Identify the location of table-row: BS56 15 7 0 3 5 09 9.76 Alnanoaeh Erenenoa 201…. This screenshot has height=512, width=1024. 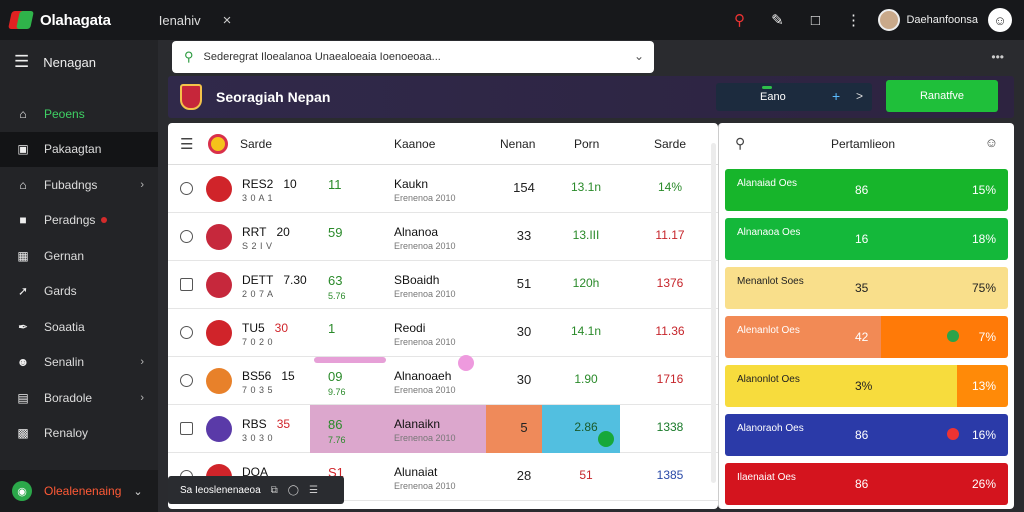
(443, 381).